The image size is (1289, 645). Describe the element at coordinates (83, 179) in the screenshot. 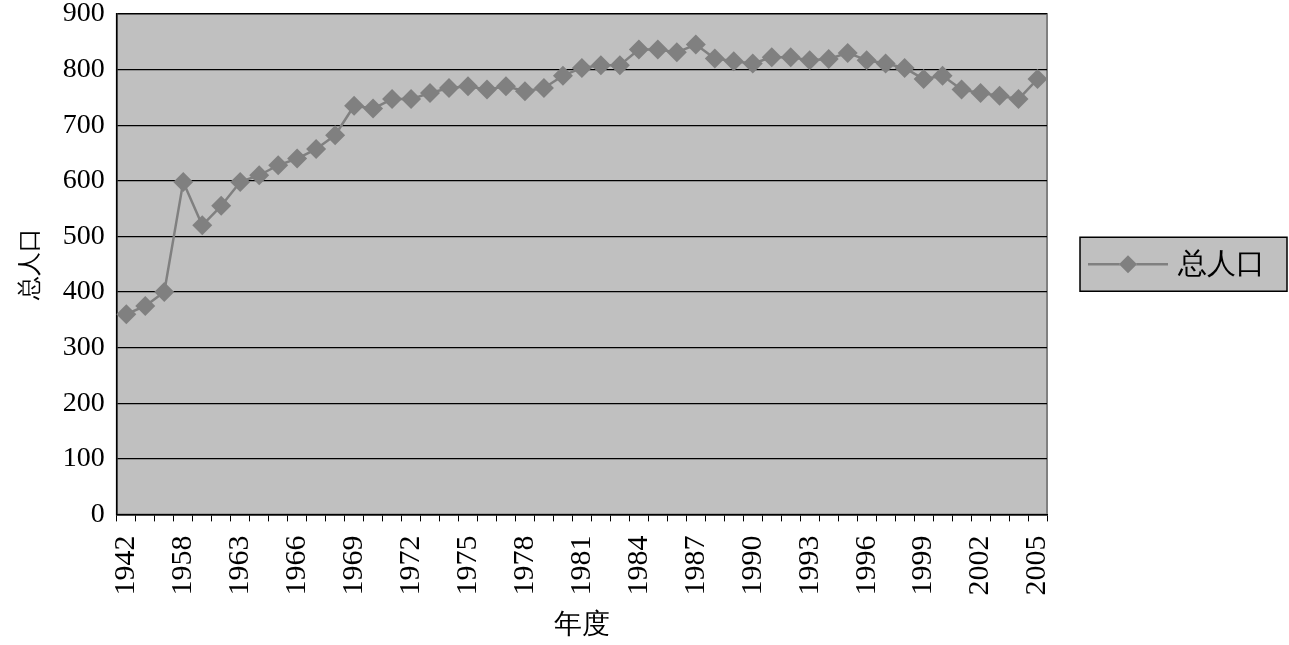

I see `y-tick-label: 600` at that location.